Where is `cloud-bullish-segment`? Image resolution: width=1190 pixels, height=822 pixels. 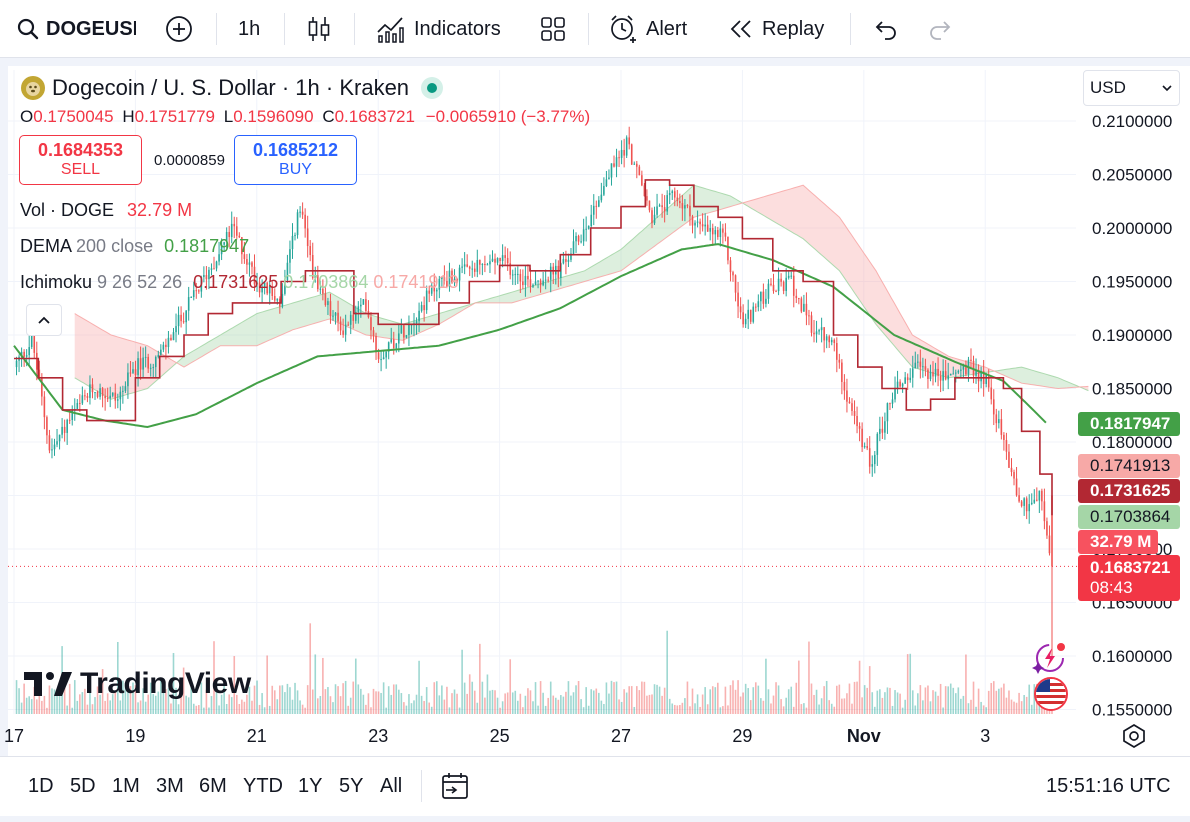 cloud-bullish-segment is located at coordinates (1038, 378).